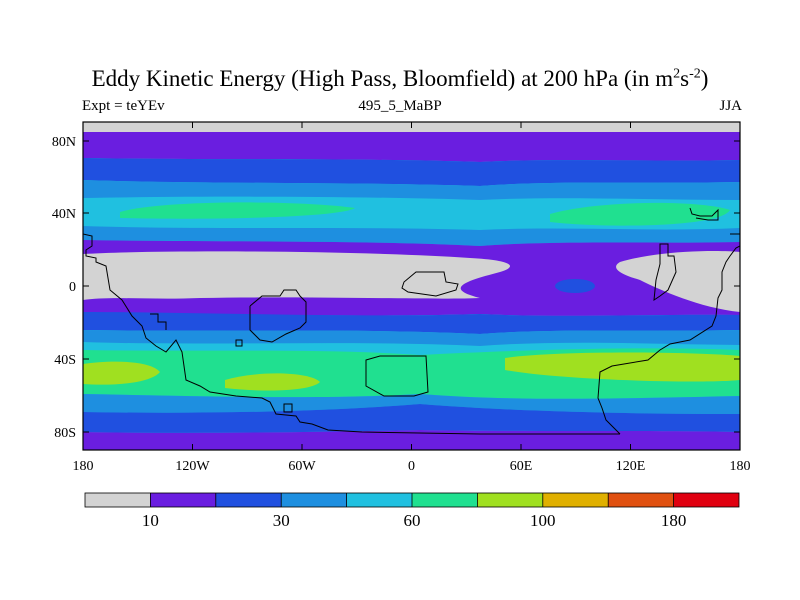 Image resolution: width=800 pixels, height=600 pixels. What do you see at coordinates (65, 360) in the screenshot?
I see `y-label-40S: 40S` at bounding box center [65, 360].